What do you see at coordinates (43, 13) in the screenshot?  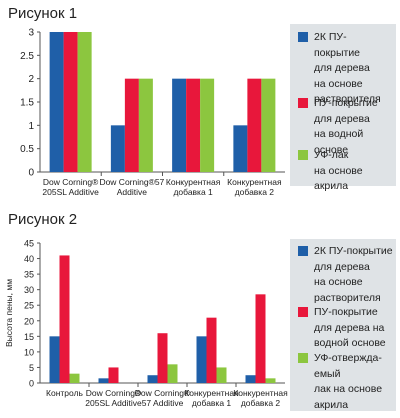 I see `figure1-title: Рисунок 1` at bounding box center [43, 13].